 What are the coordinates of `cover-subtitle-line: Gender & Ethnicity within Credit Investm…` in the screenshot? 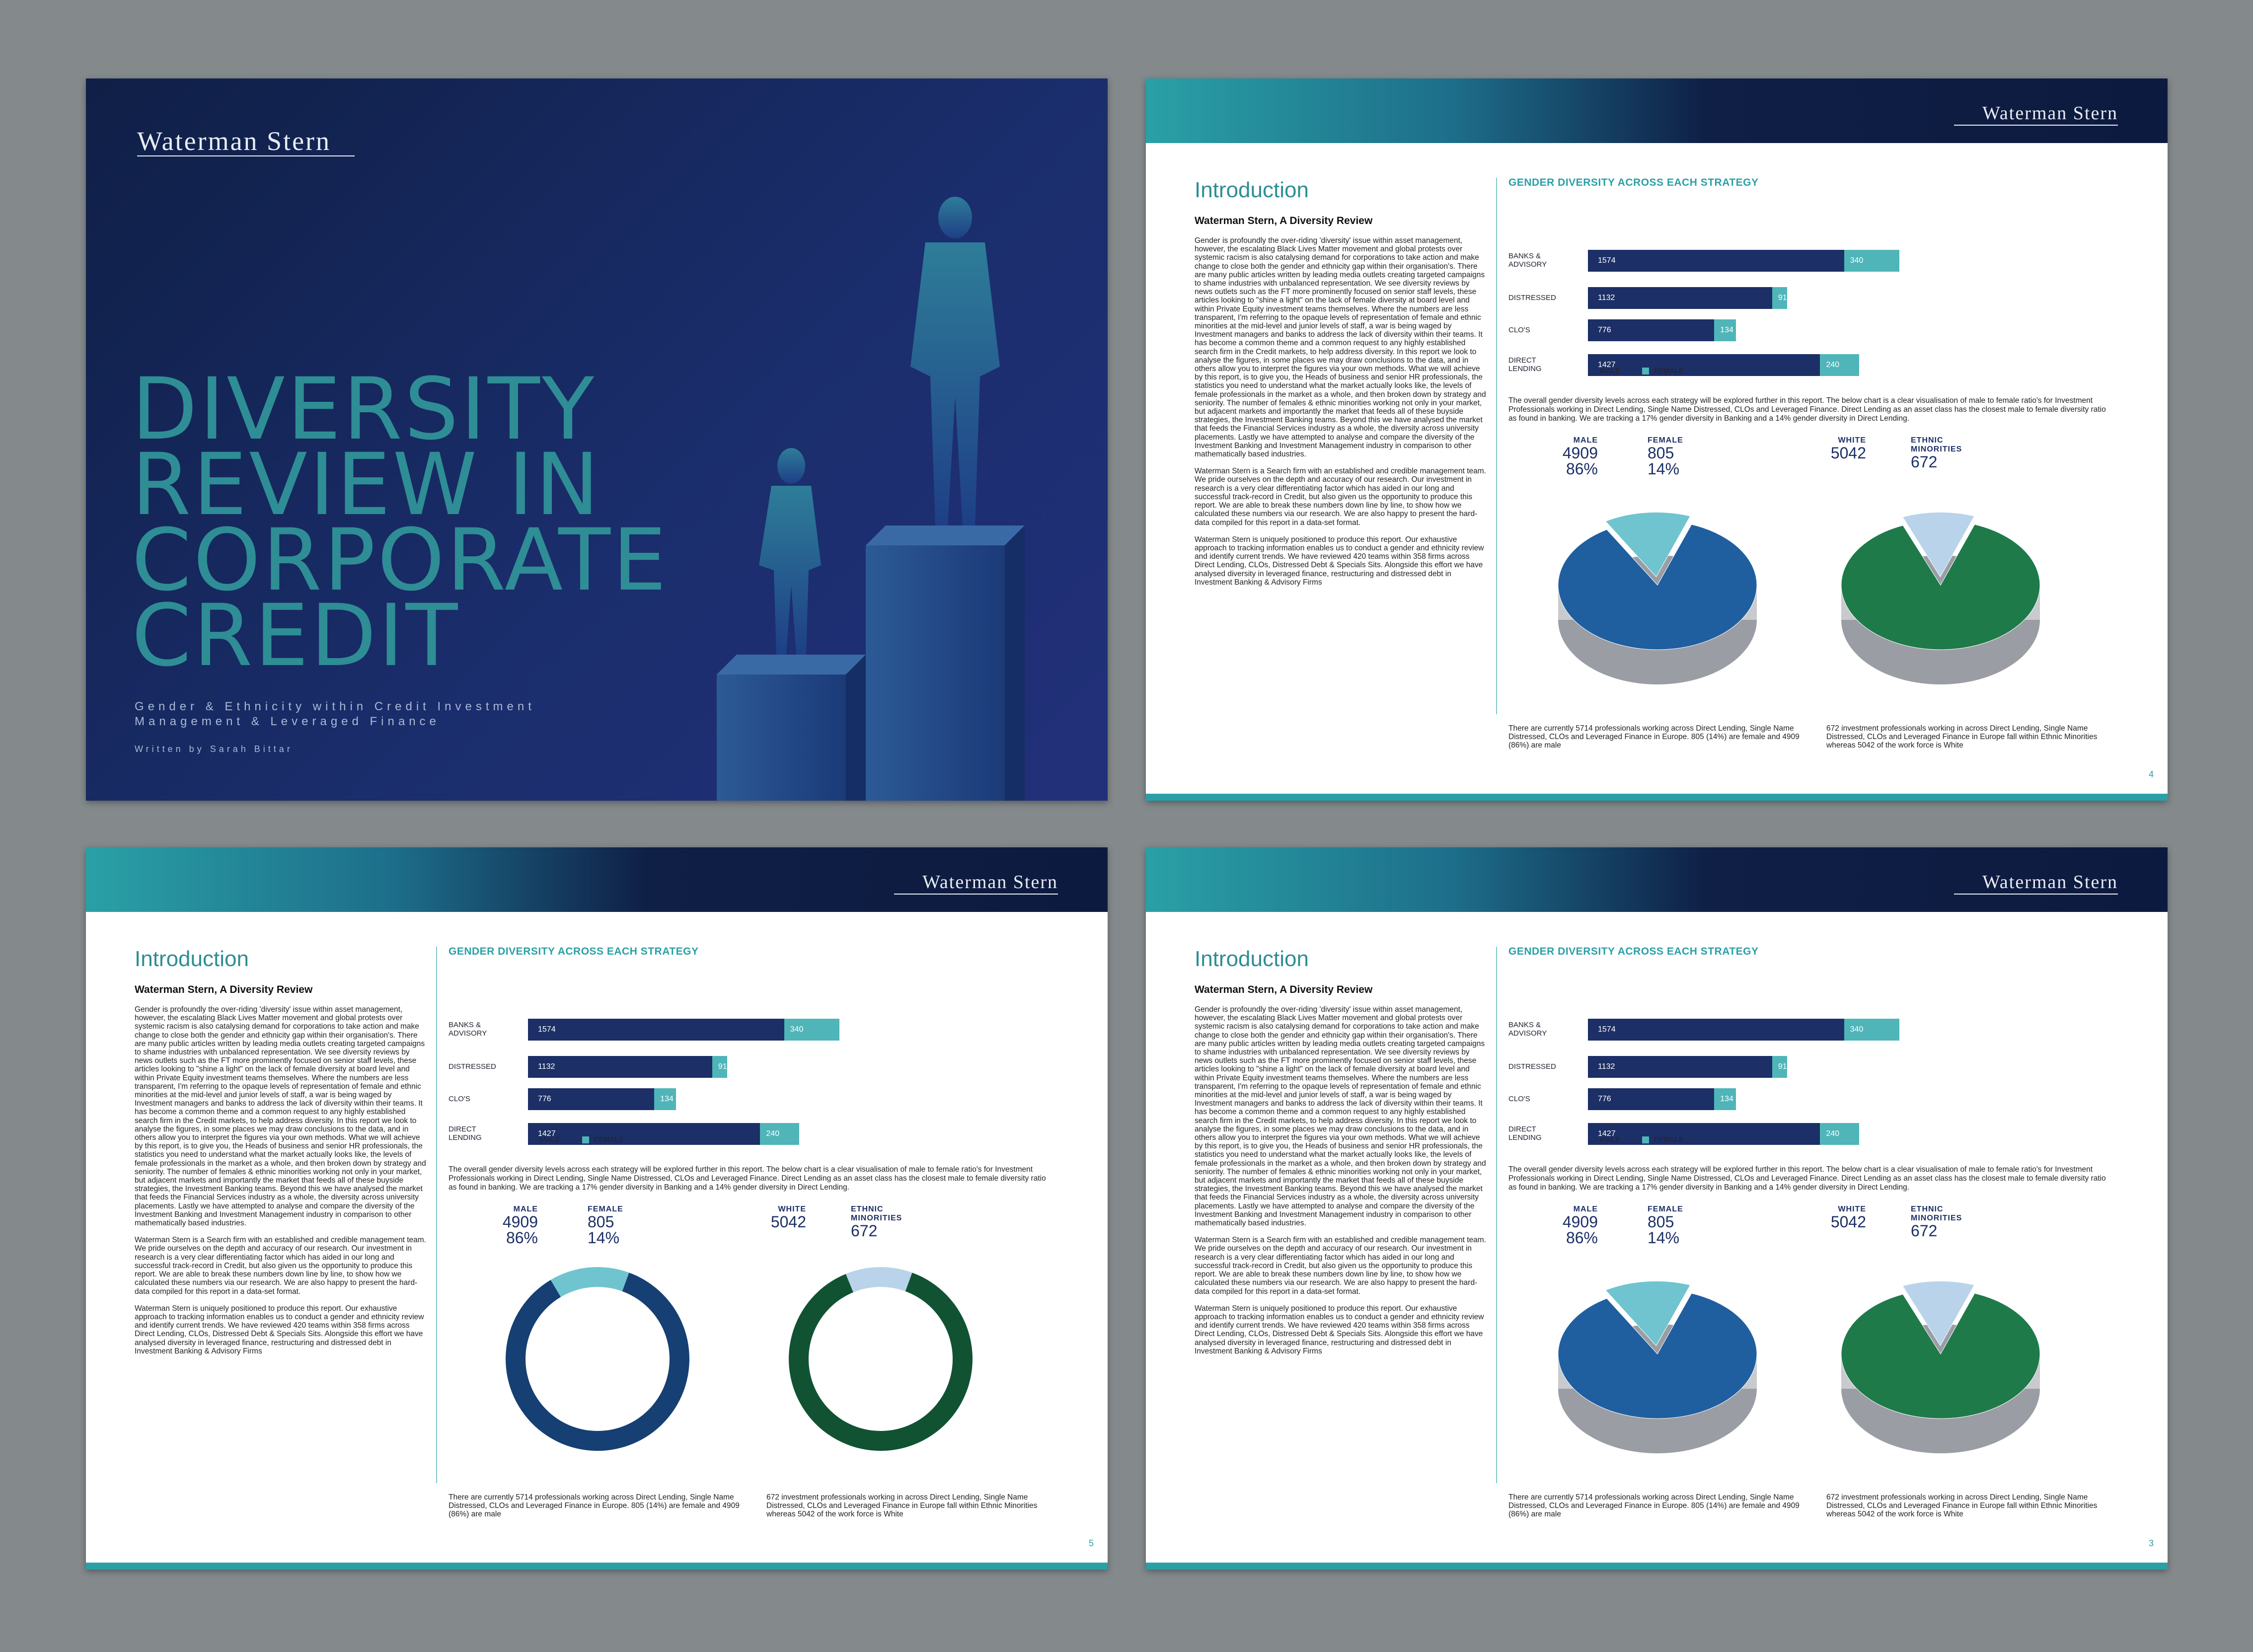 It's located at (335, 706).